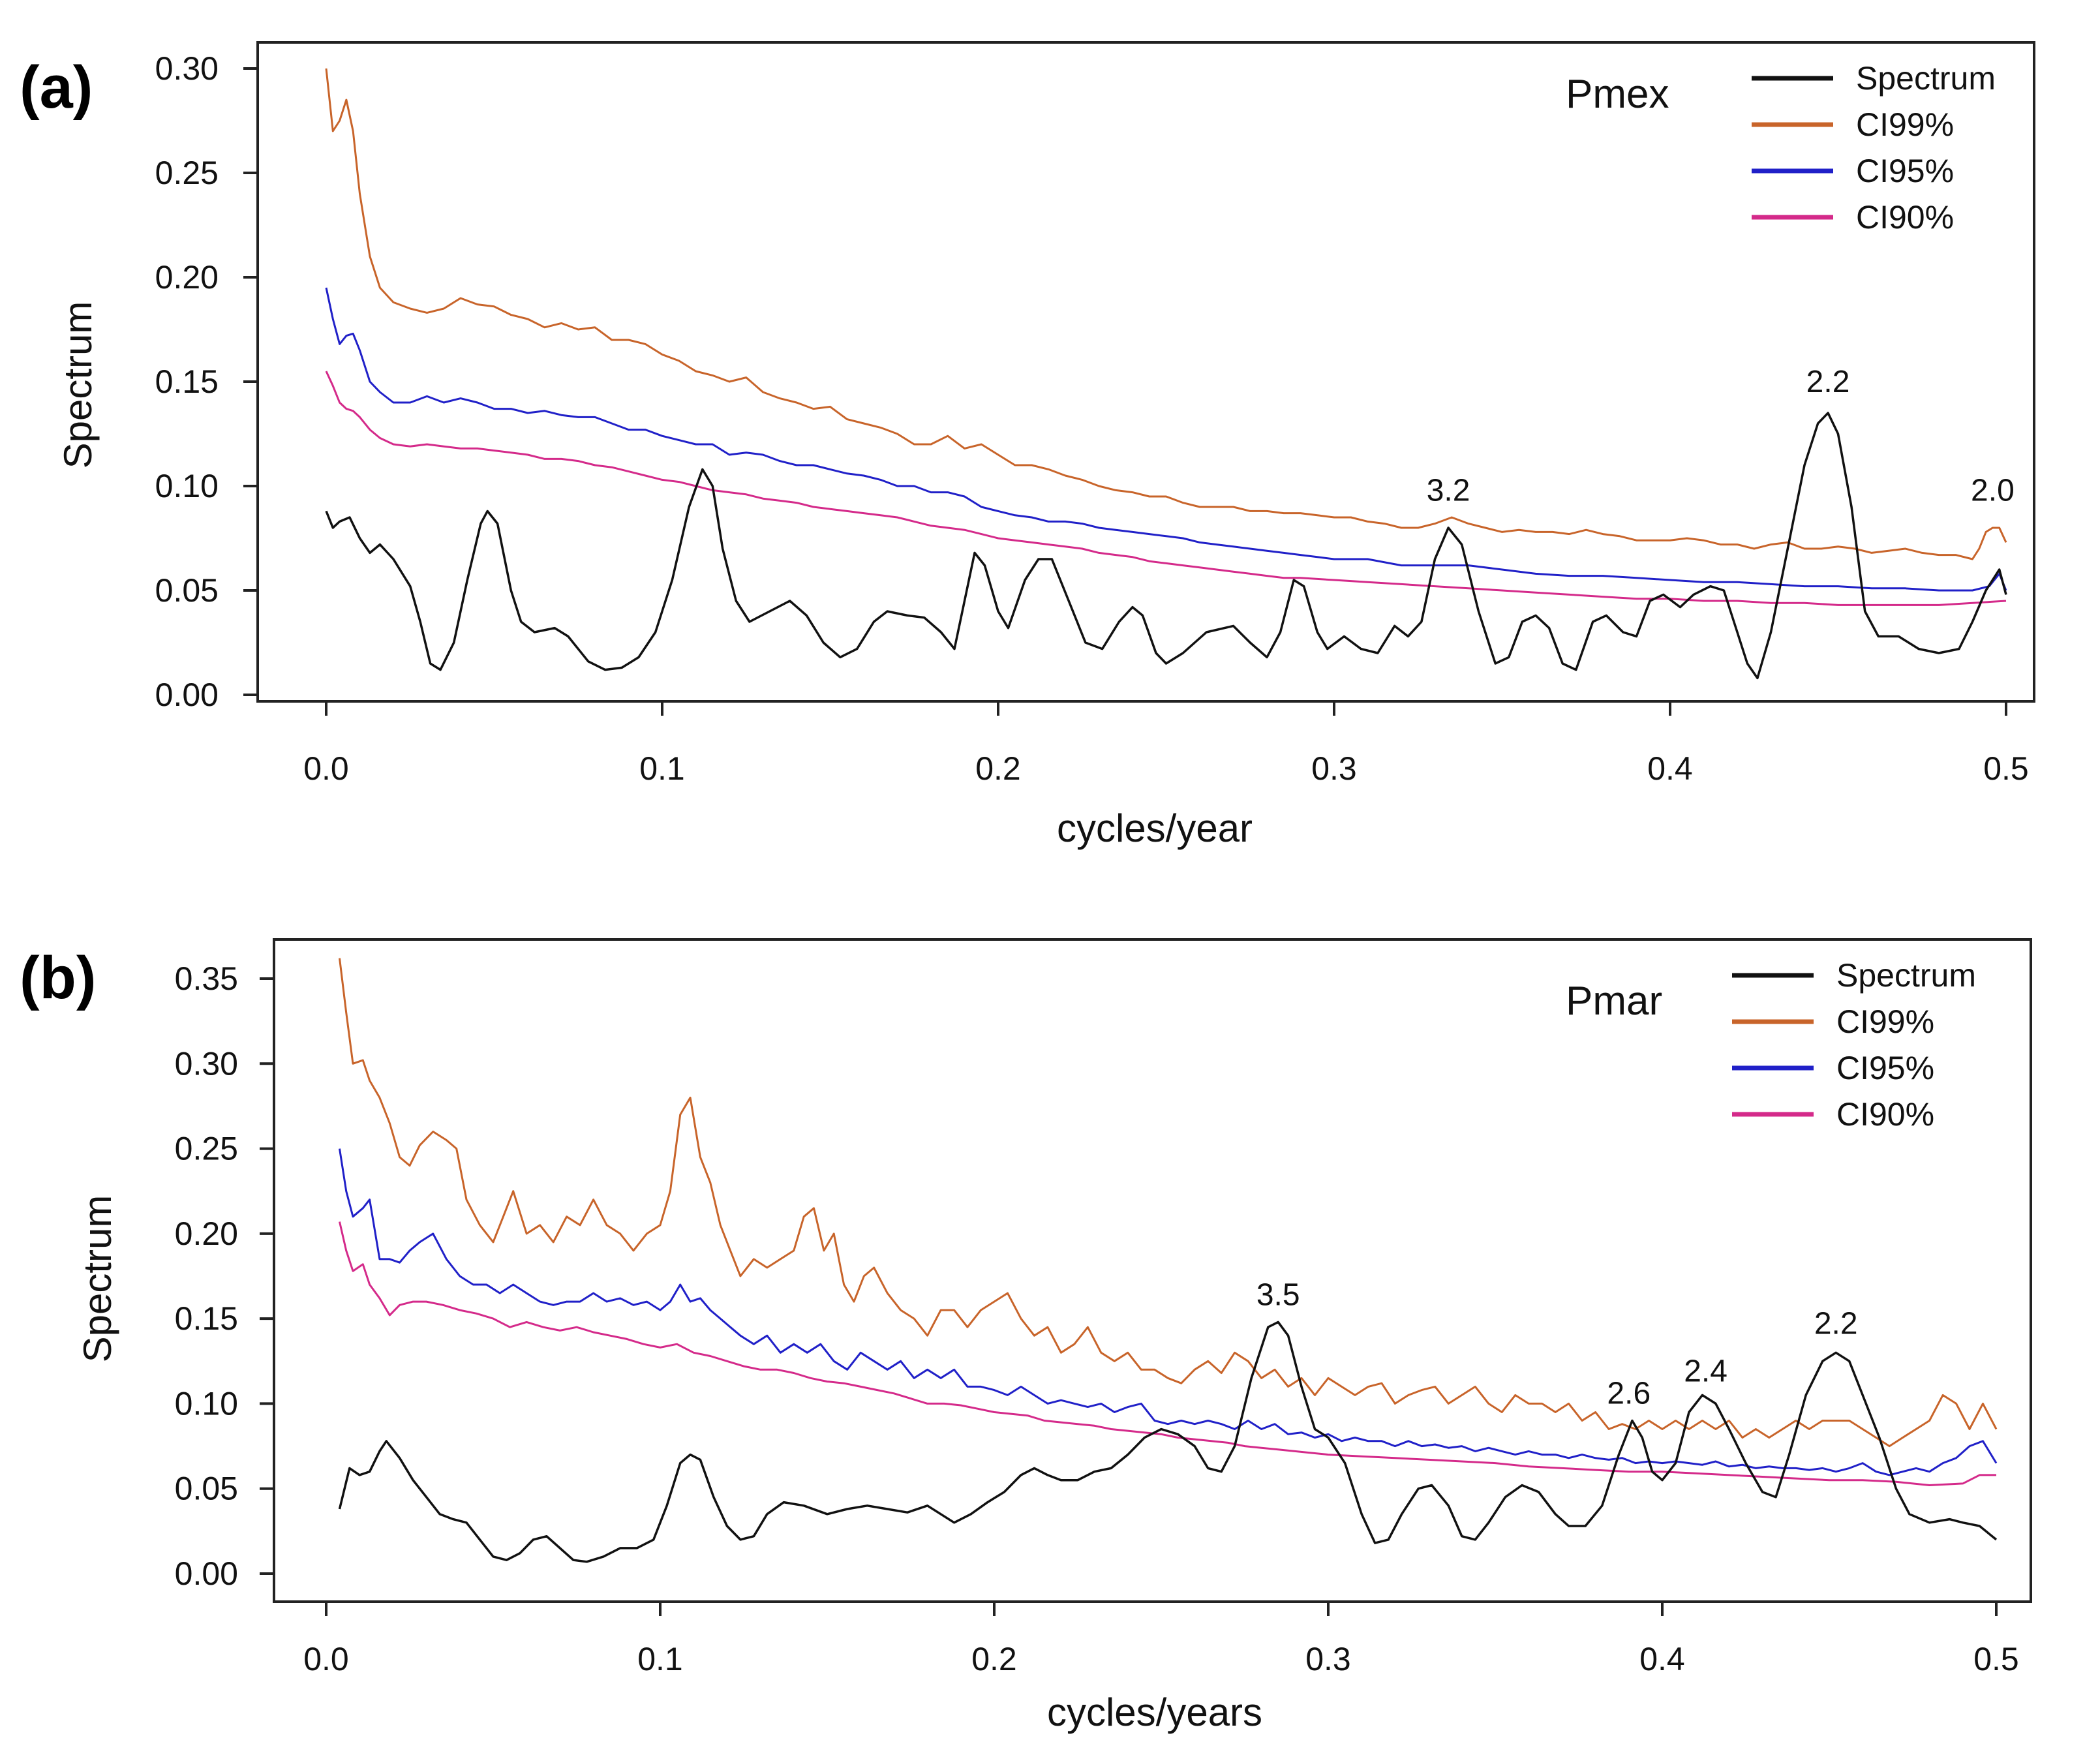 This screenshot has width=2100, height=1755. Describe the element at coordinates (206, 1574) in the screenshot. I see `panel-b-y-tick-label: 0.00` at that location.